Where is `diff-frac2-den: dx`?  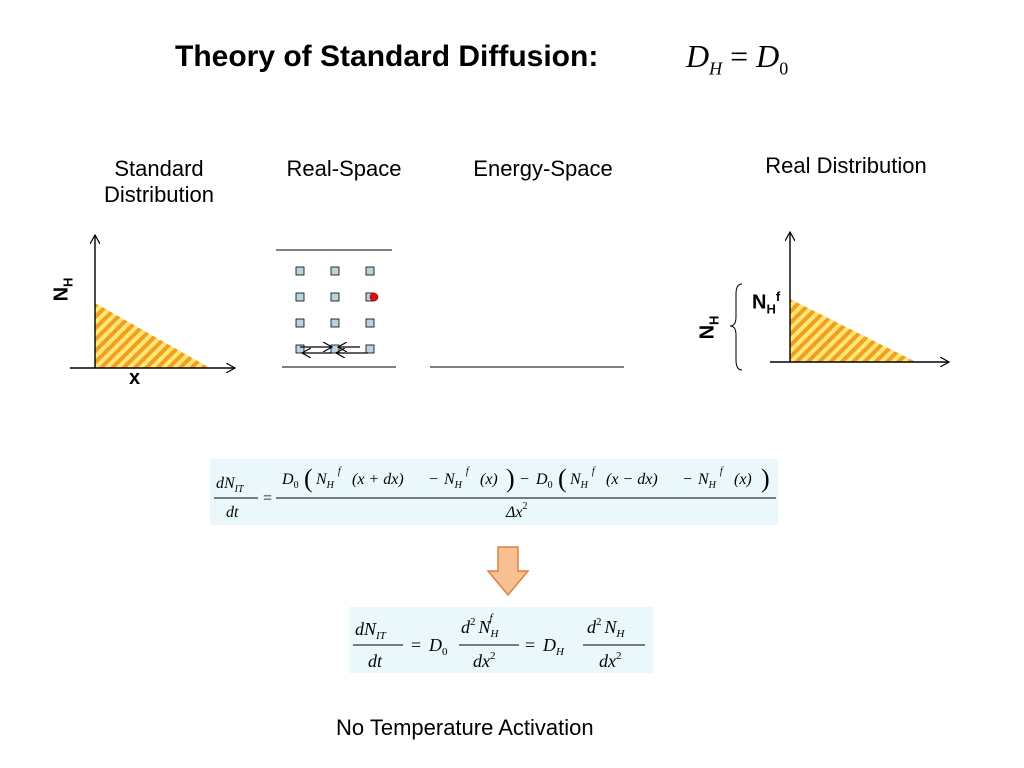 diff-frac2-den: dx is located at coordinates (607, 661).